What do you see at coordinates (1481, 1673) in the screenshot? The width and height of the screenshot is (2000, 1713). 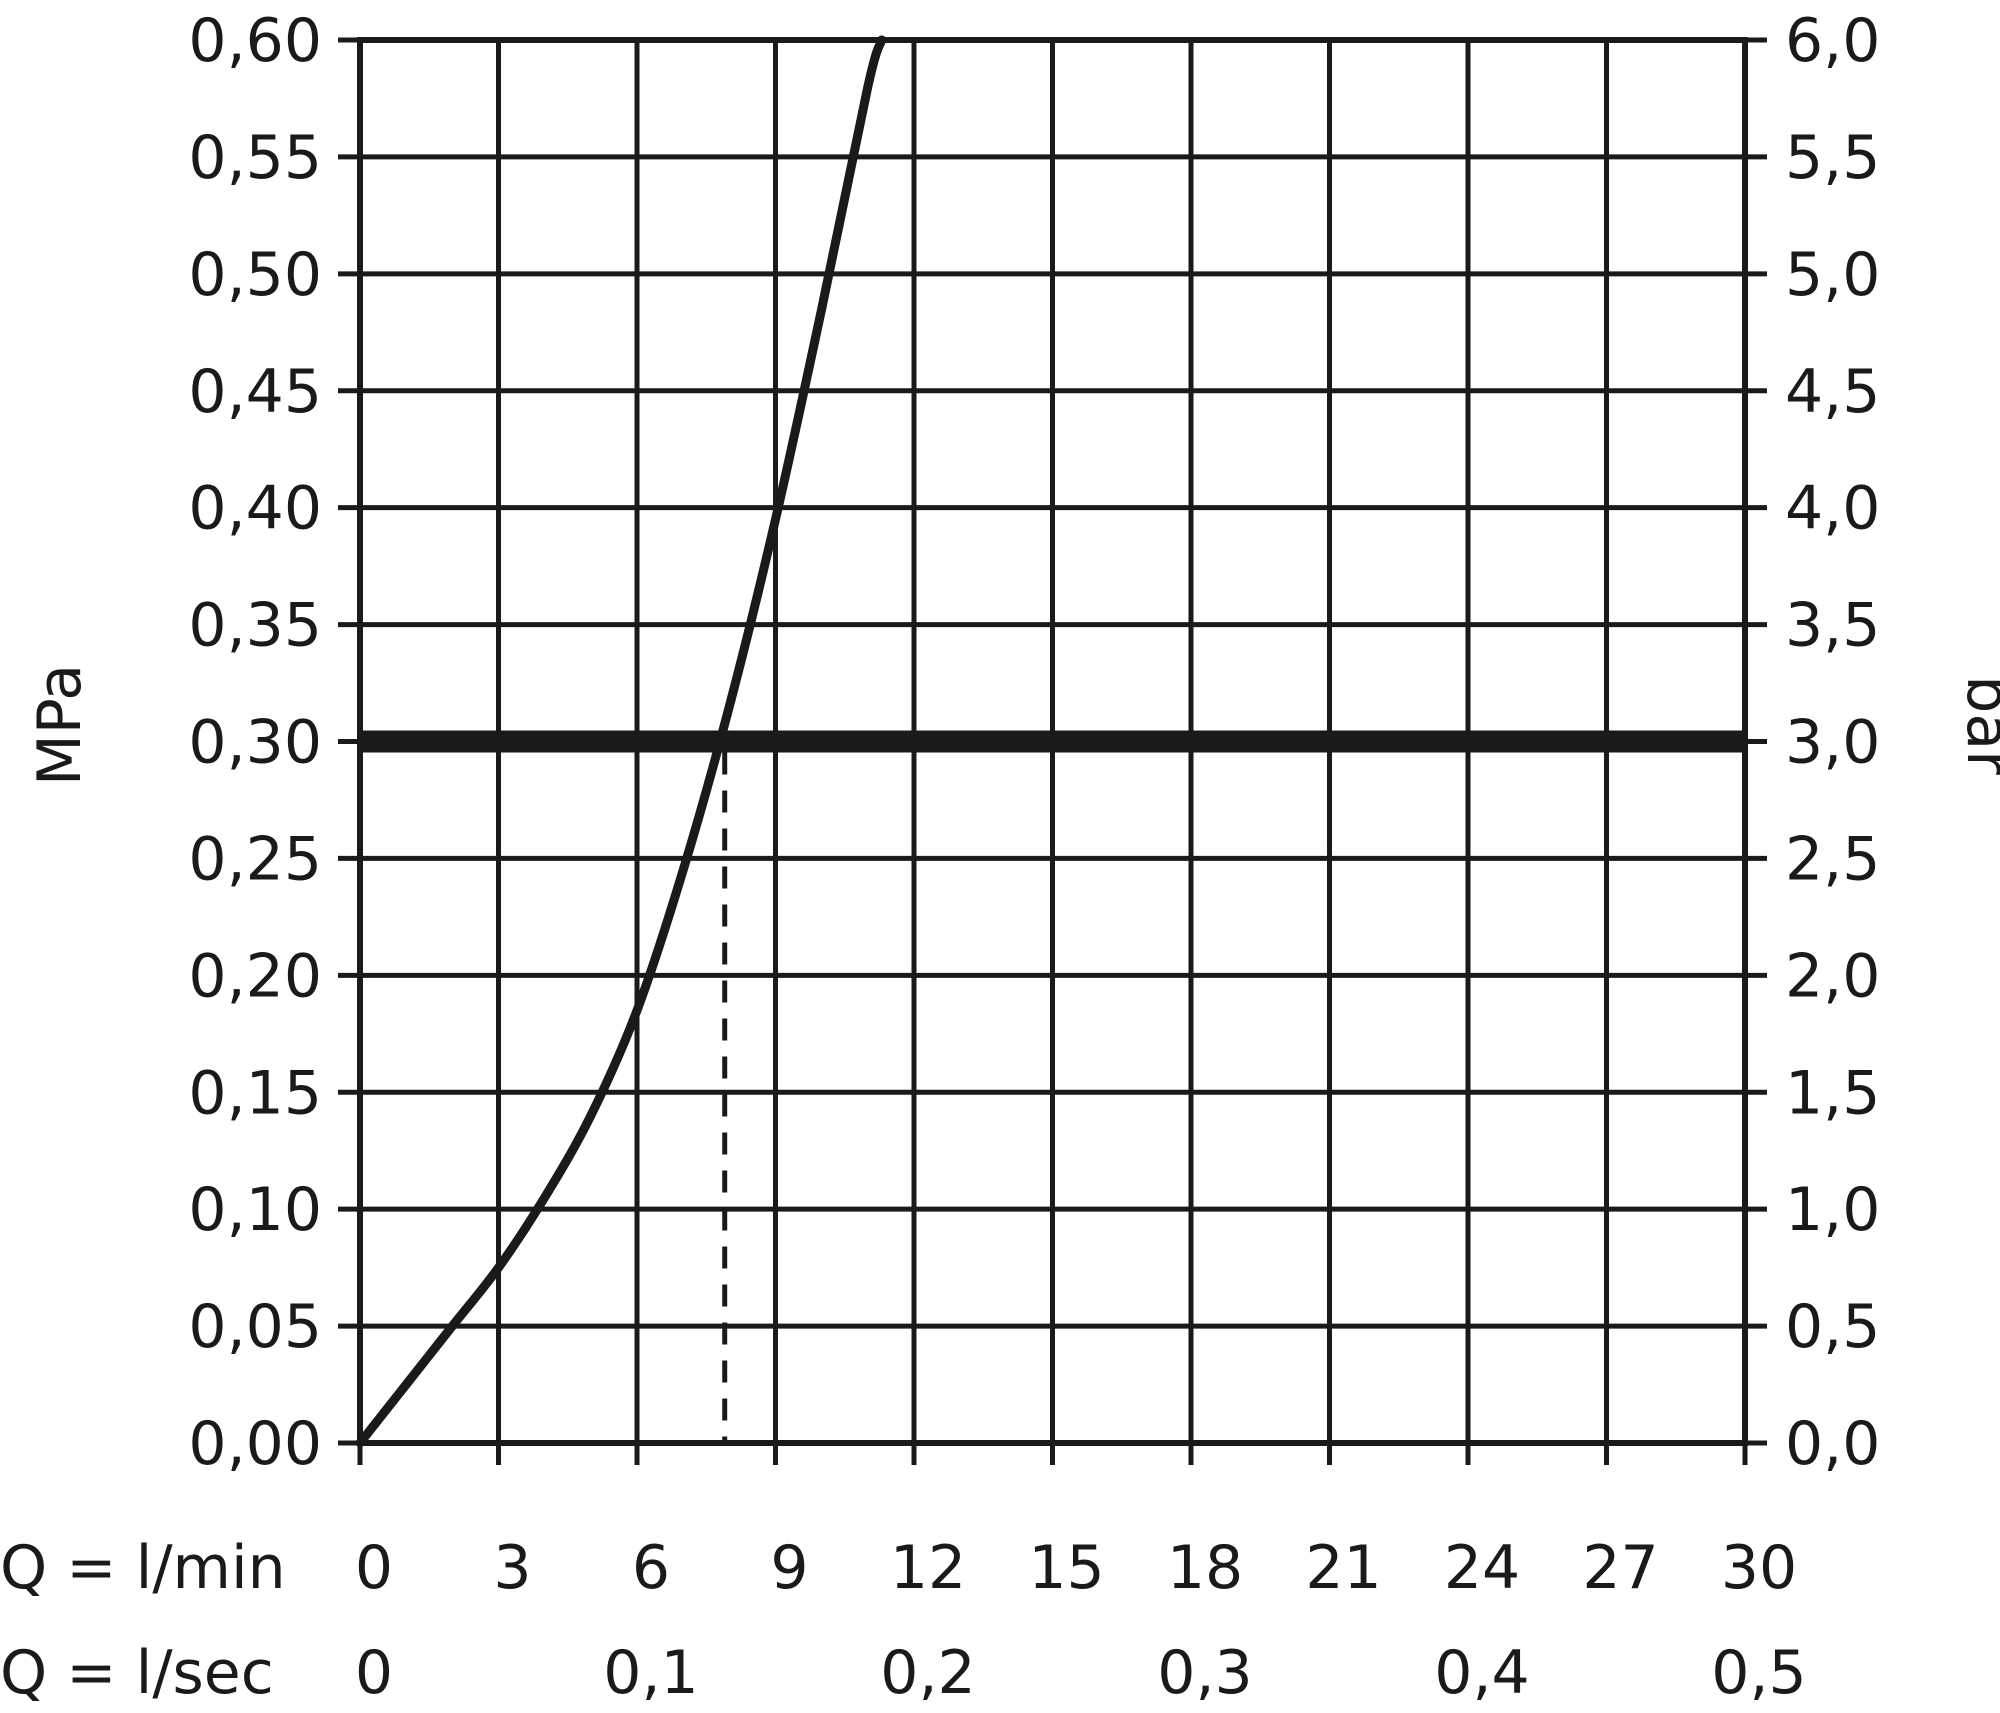 I see `x-secondary-tick-label: 0,4` at bounding box center [1481, 1673].